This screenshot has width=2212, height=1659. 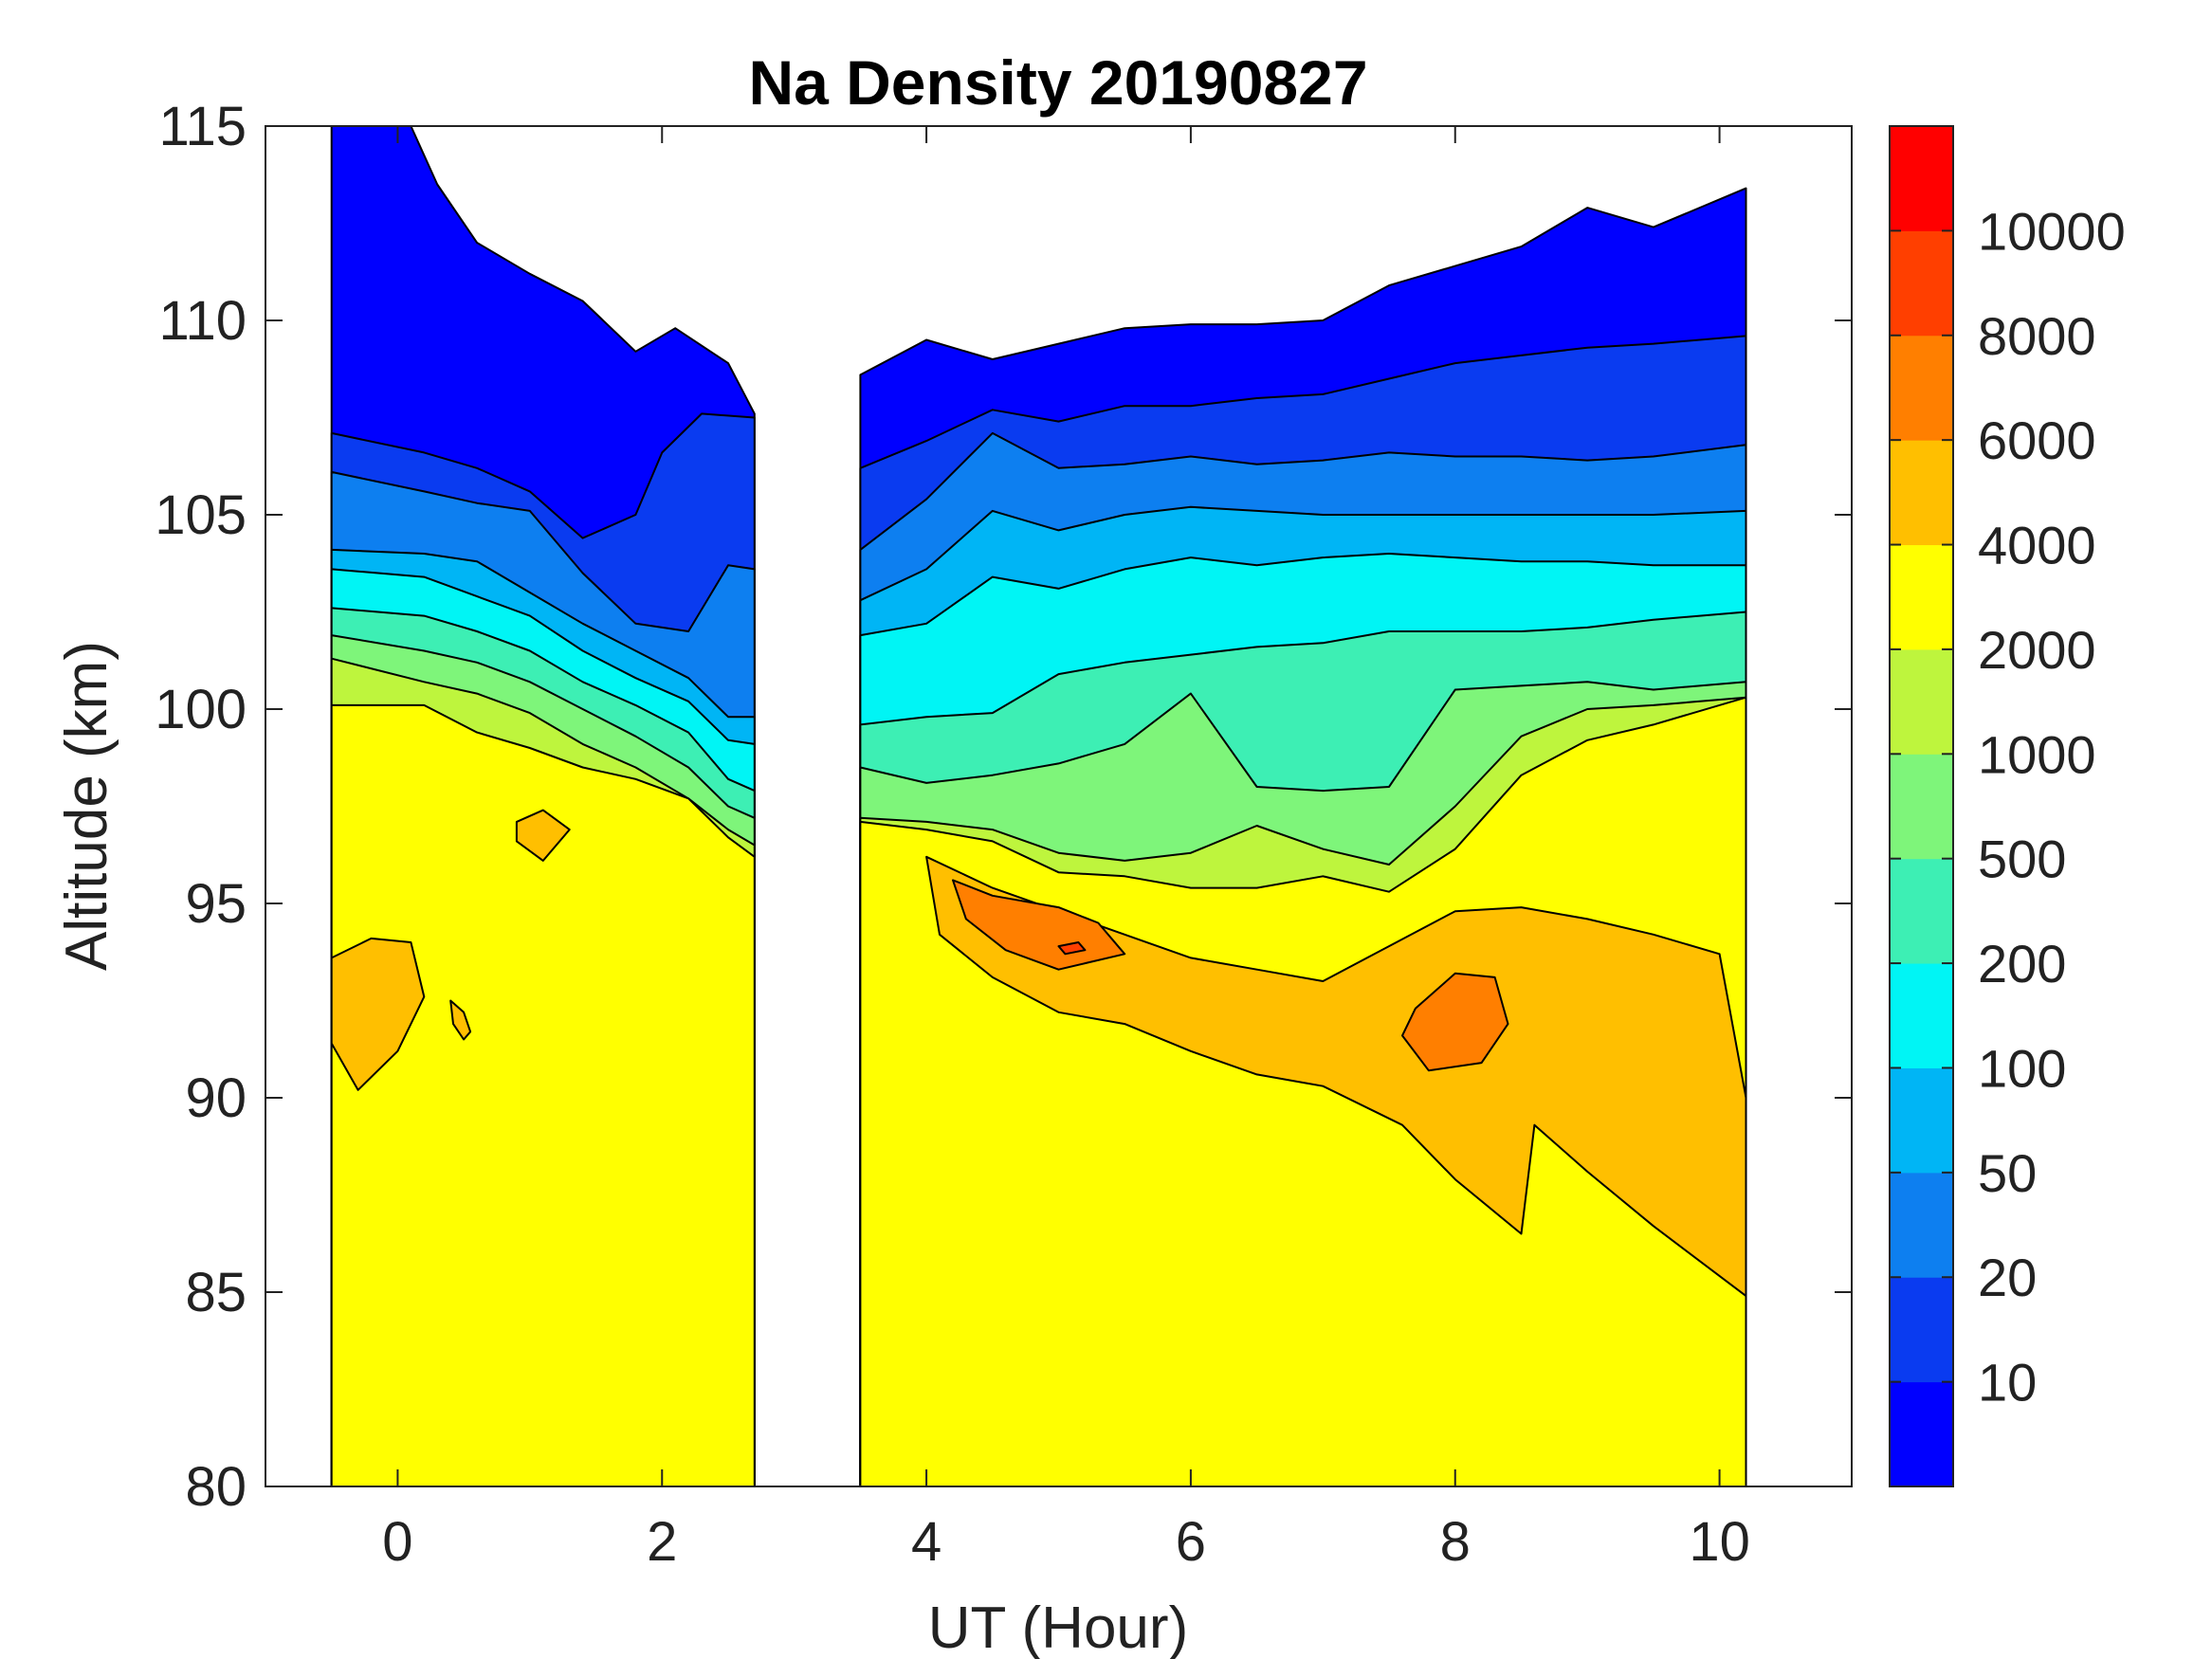 What do you see at coordinates (216, 1487) in the screenshot?
I see `y-tick-label: 80` at bounding box center [216, 1487].